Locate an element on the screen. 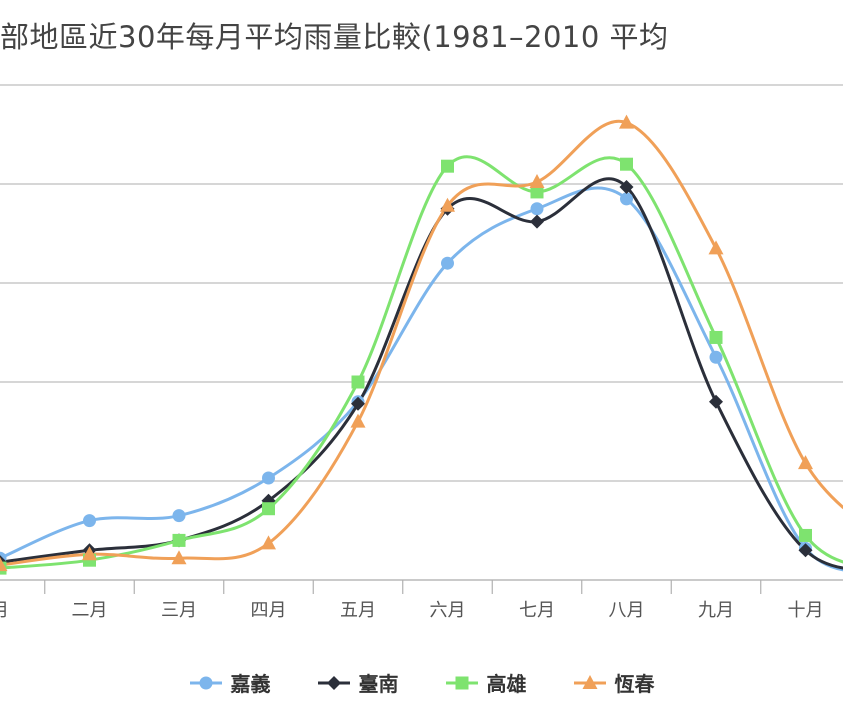  legend-label: 臺南 is located at coordinates (378, 684).